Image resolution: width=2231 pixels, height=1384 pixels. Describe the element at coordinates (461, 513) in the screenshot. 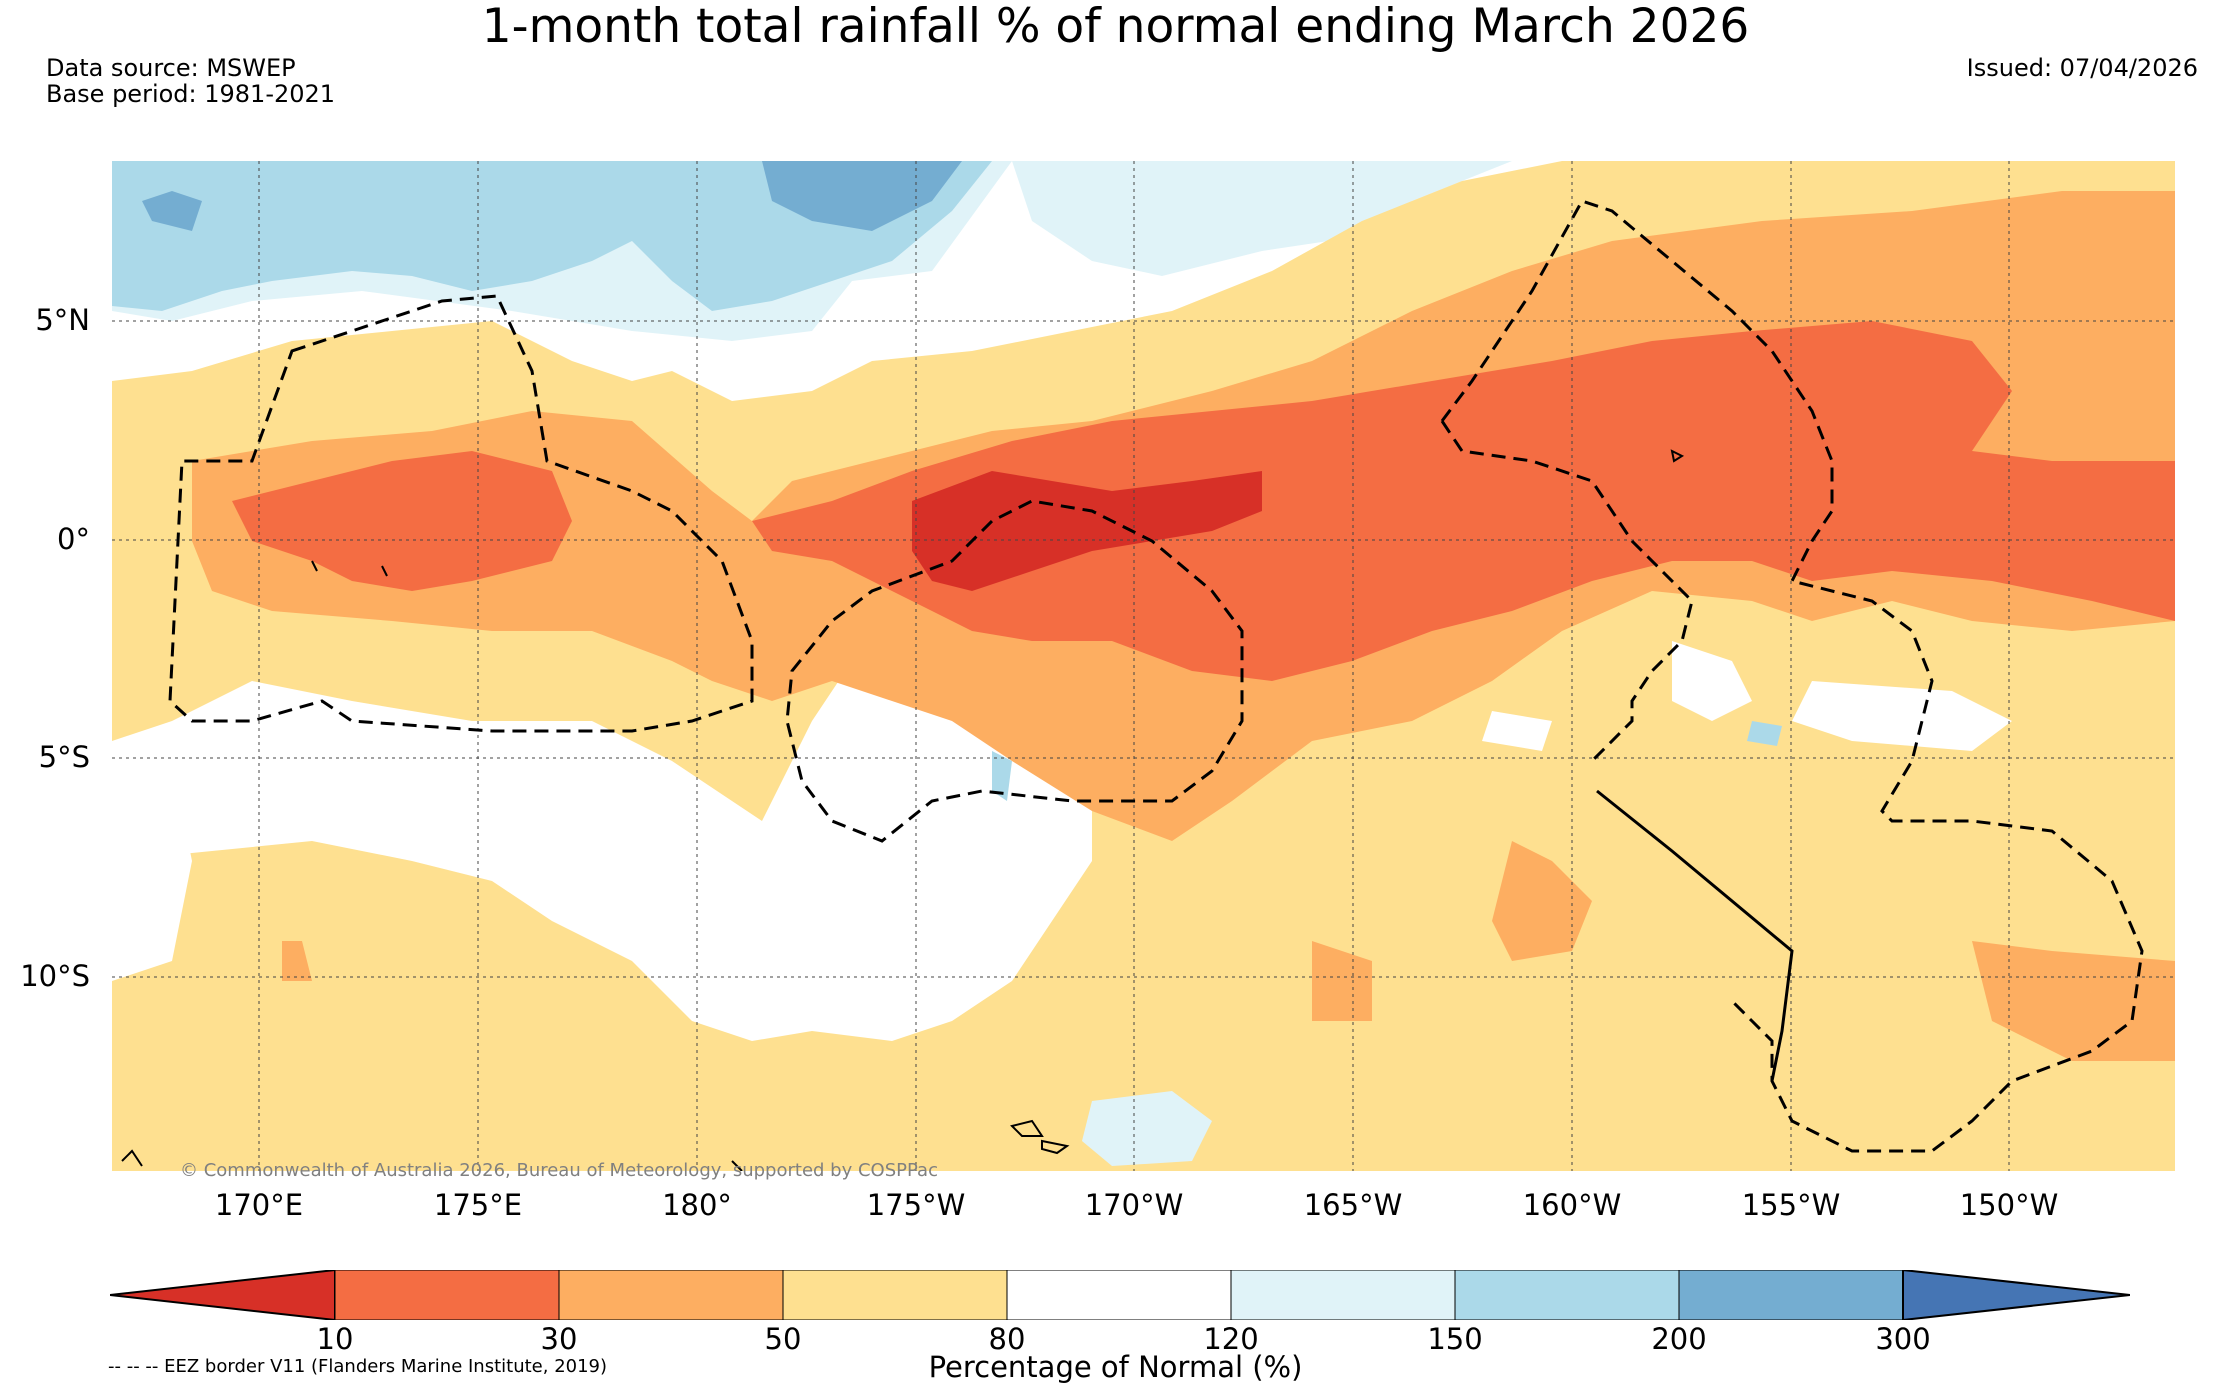

I see `eez-border-kiribati-gilbert` at that location.